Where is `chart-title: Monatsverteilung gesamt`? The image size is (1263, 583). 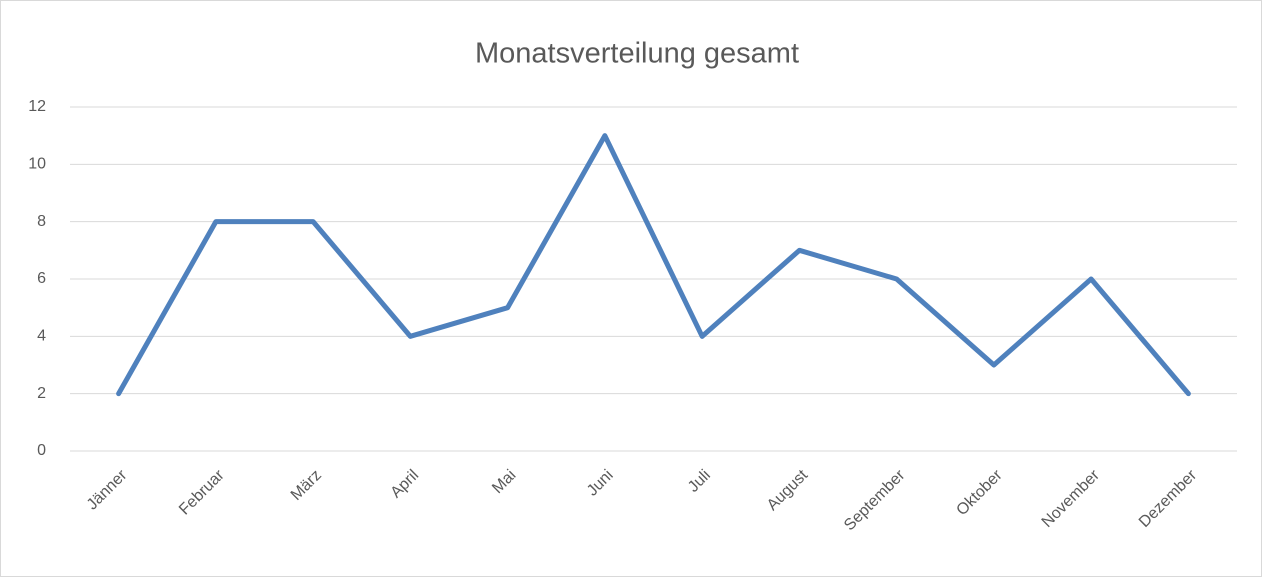 chart-title: Monatsverteilung gesamt is located at coordinates (637, 54).